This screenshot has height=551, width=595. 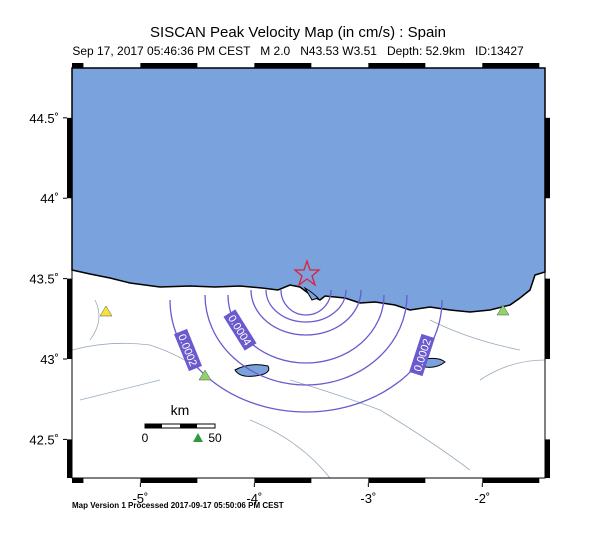 What do you see at coordinates (140, 498) in the screenshot?
I see `x-tick-label: -5˚` at bounding box center [140, 498].